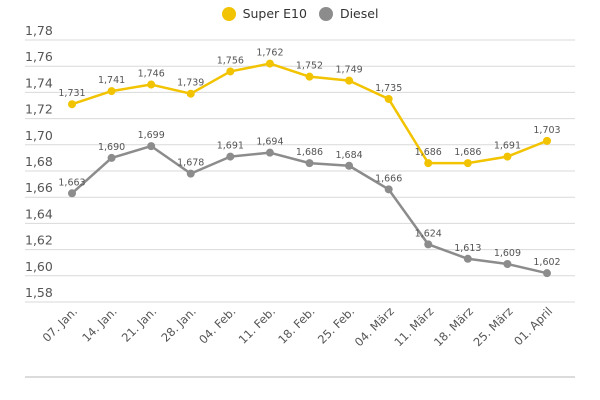 This screenshot has width=600, height=400. I want to click on y-tick-label: 1,66, so click(39, 187).